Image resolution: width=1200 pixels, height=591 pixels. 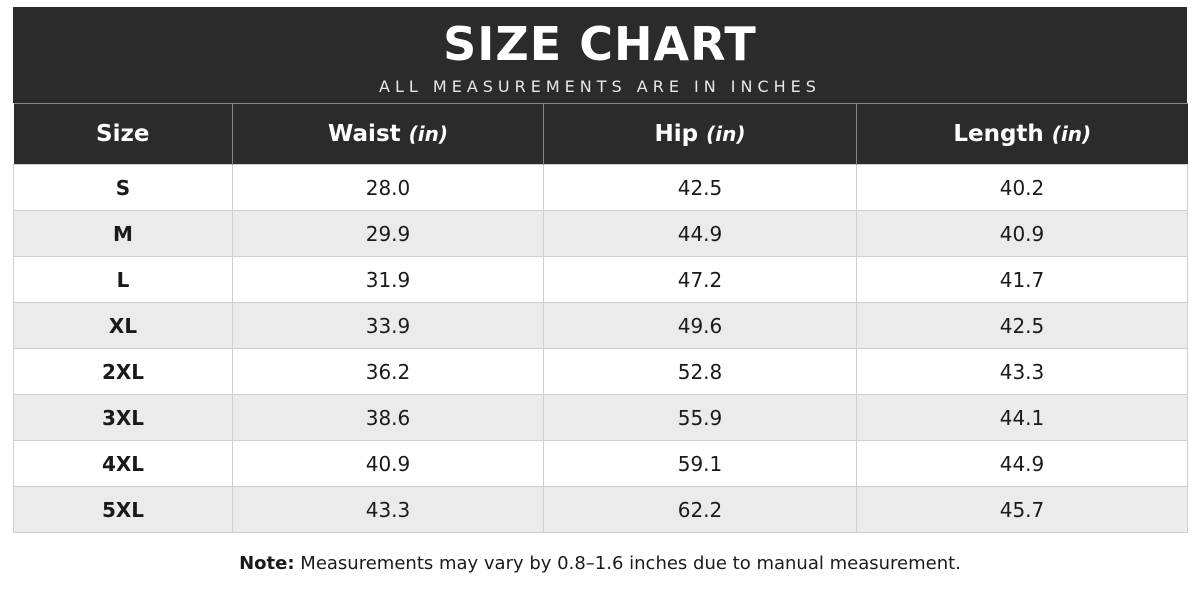 What do you see at coordinates (123, 417) in the screenshot?
I see `size-cell: 3XL` at bounding box center [123, 417].